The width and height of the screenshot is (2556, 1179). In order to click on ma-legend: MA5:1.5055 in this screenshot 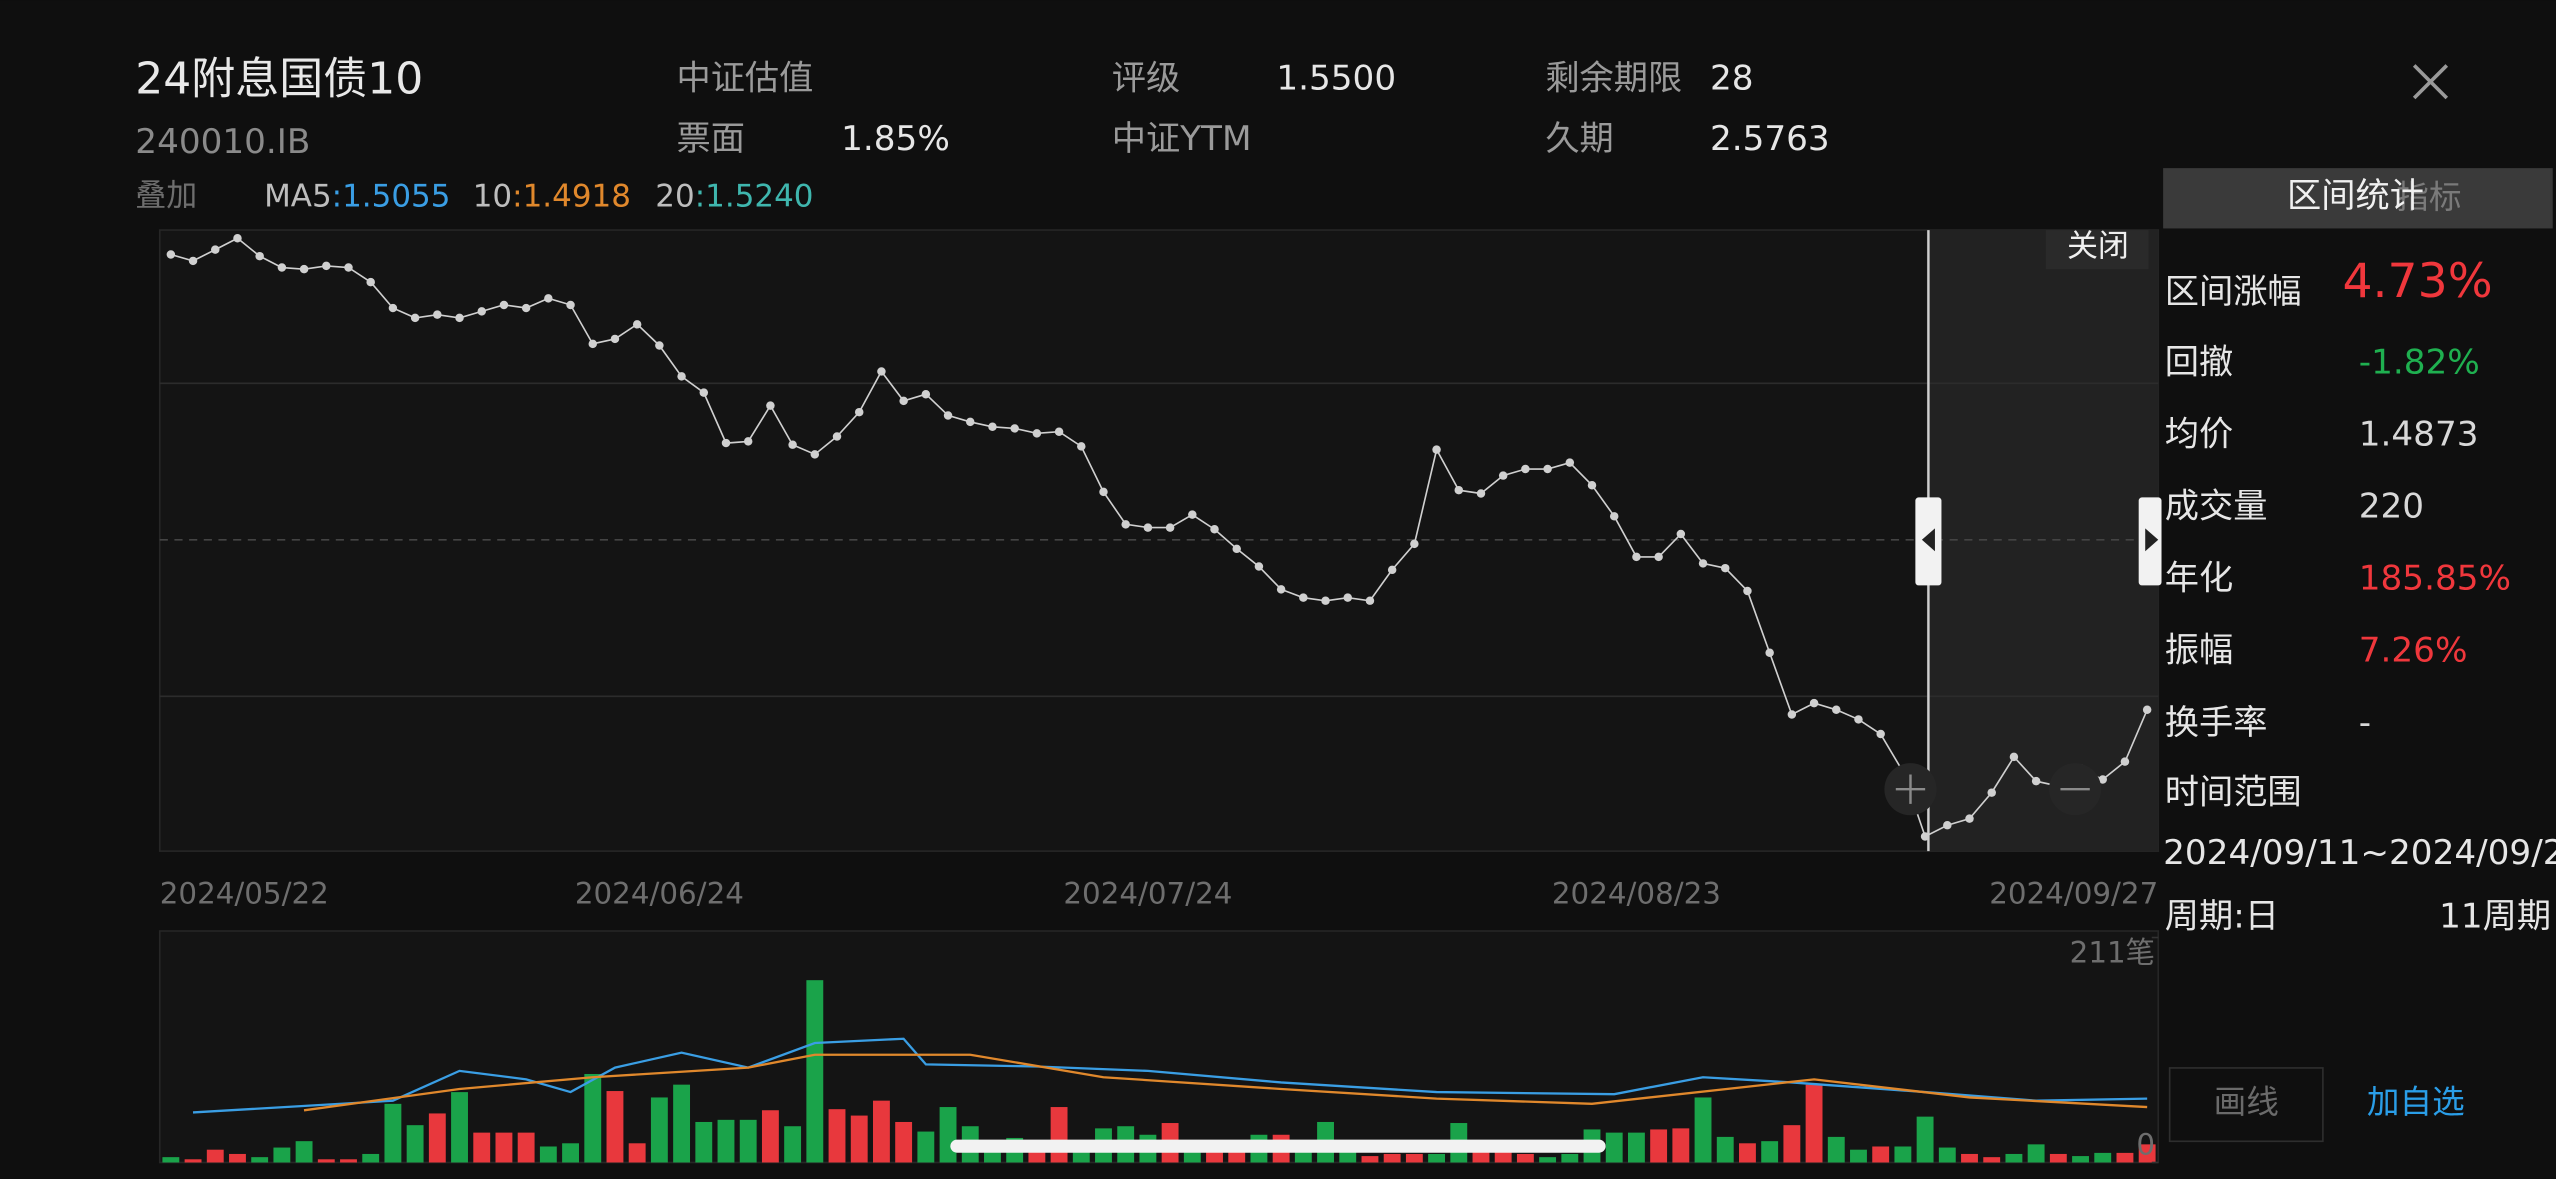, I will do `click(357, 196)`.